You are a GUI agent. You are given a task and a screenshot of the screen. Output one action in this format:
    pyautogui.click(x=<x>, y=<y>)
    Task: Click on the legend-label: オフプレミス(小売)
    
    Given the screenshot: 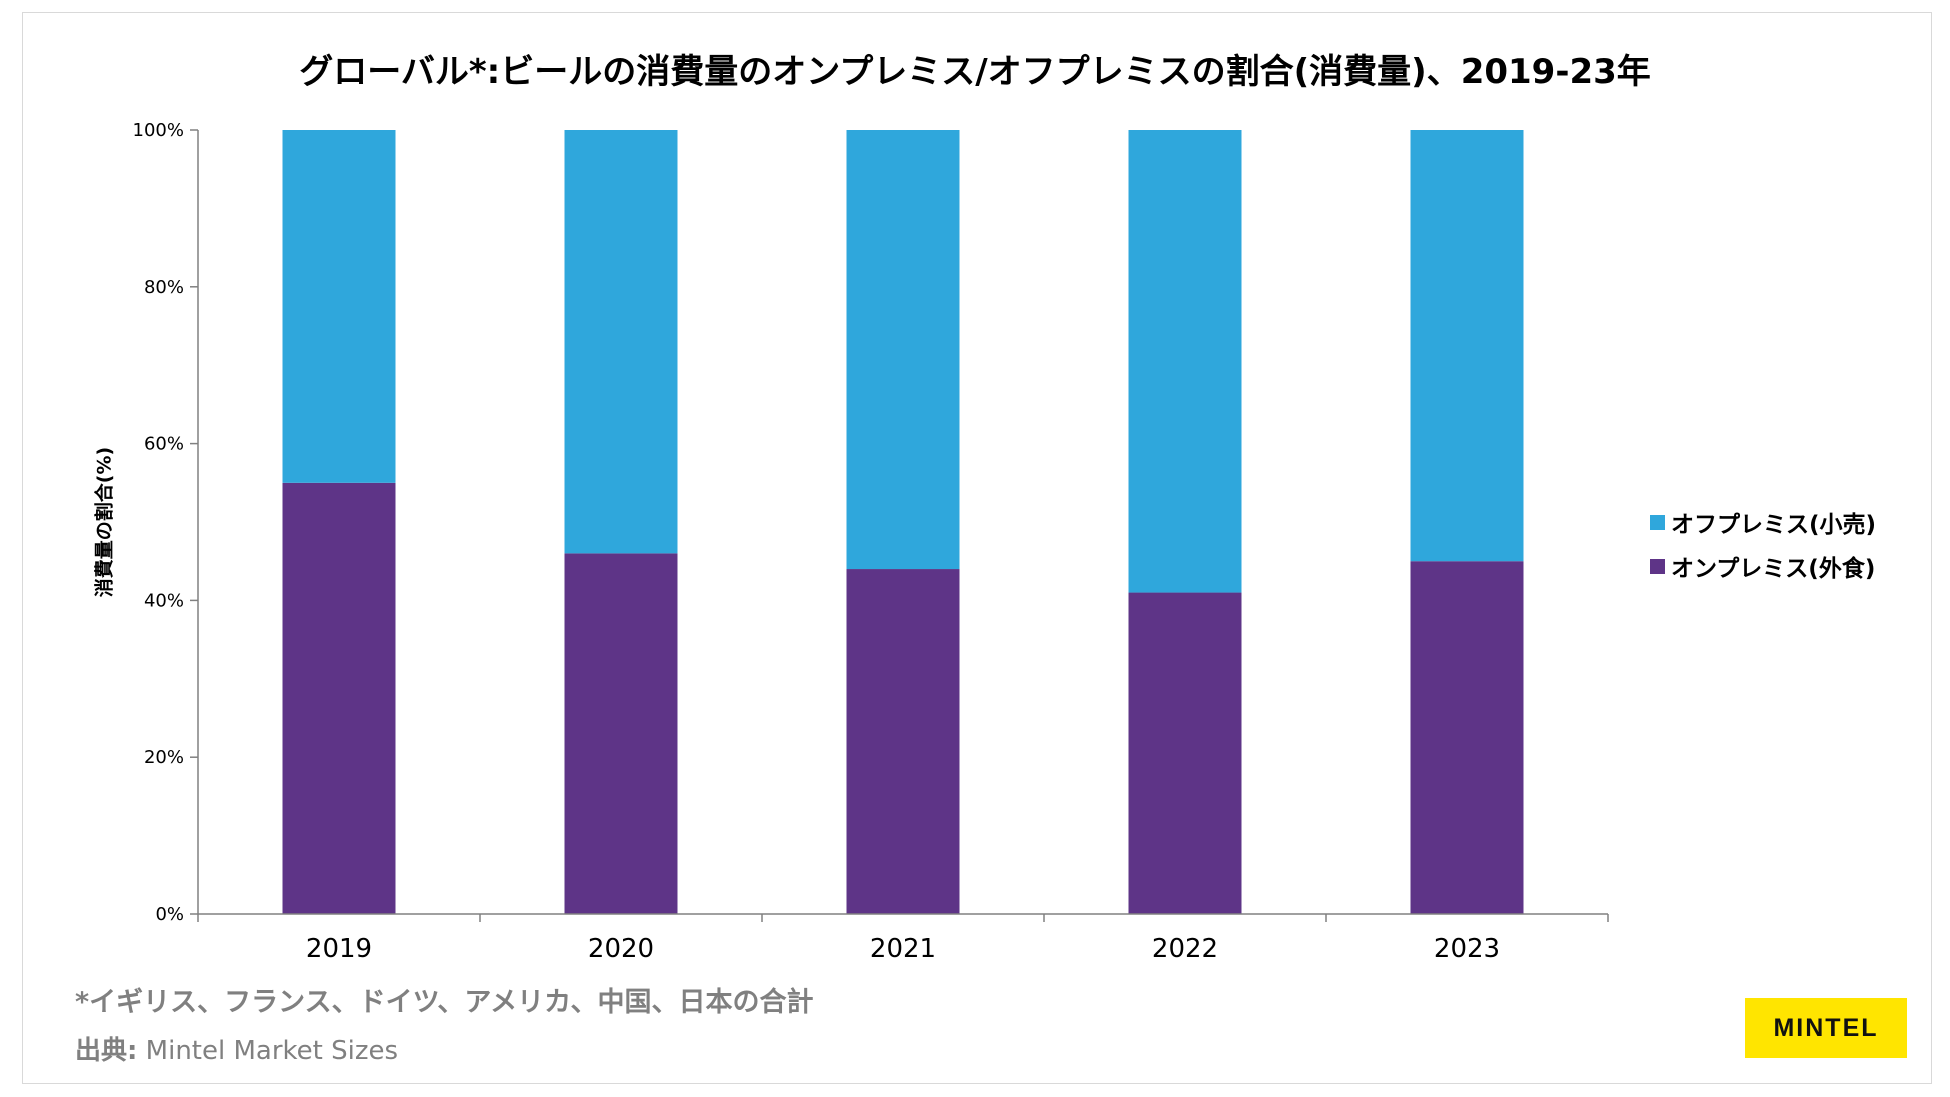 What is the action you would take?
    pyautogui.click(x=1774, y=525)
    